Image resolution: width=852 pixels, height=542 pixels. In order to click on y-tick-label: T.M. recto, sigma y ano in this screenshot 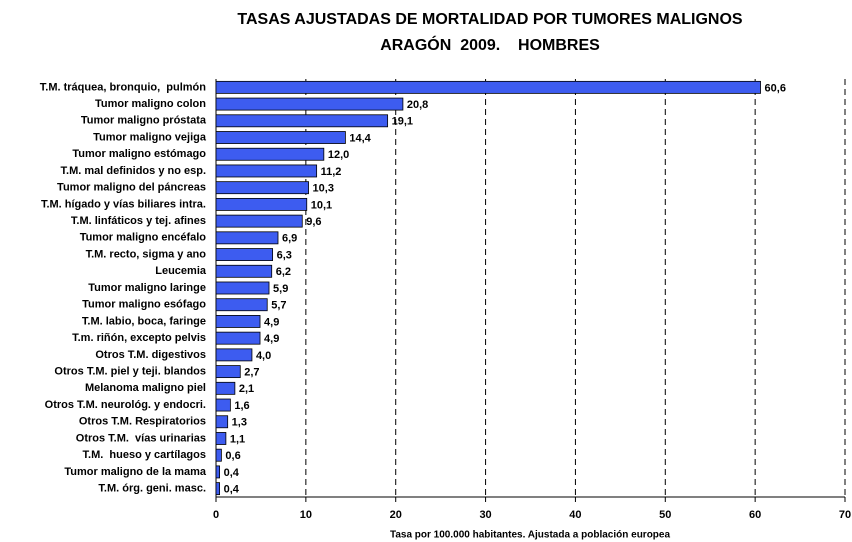, I will do `click(146, 254)`.